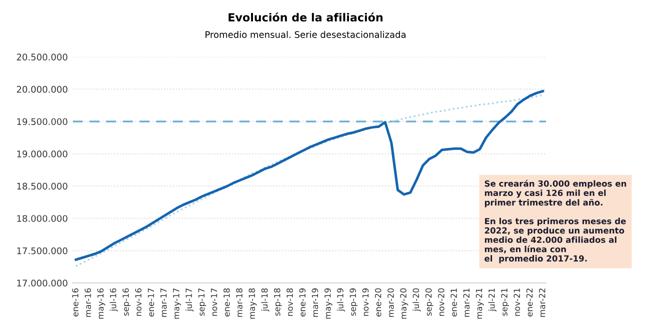 The height and width of the screenshot is (329, 650). What do you see at coordinates (305, 17) in the screenshot?
I see `chart-title: Evolución de la afiliación` at bounding box center [305, 17].